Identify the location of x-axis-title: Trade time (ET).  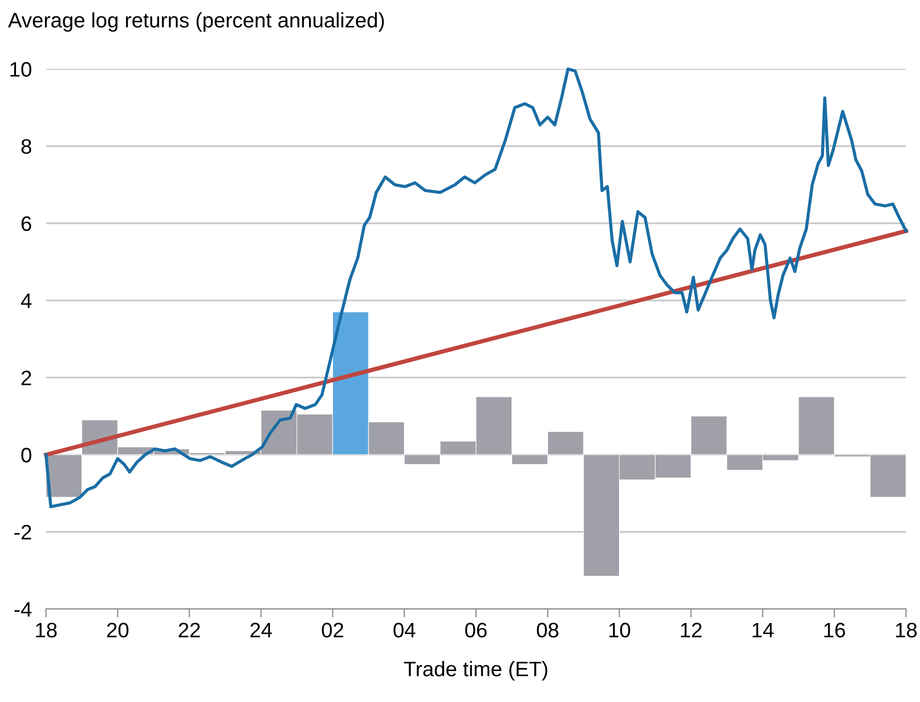
(476, 670).